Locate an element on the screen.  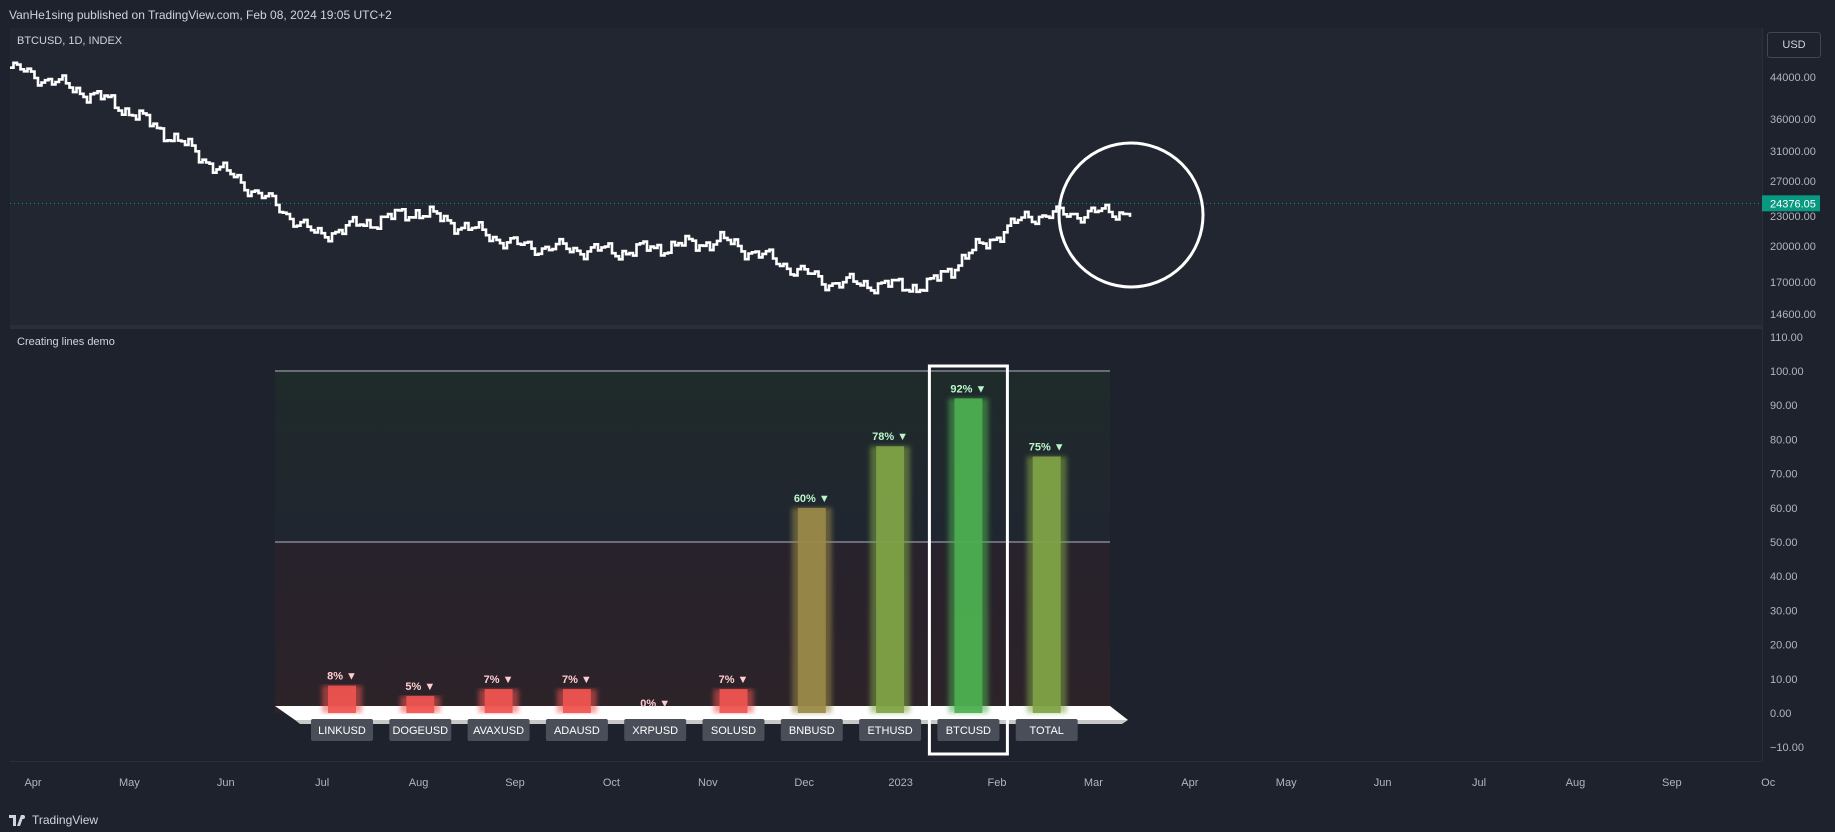
bar-ethusd is located at coordinates (890, 579).